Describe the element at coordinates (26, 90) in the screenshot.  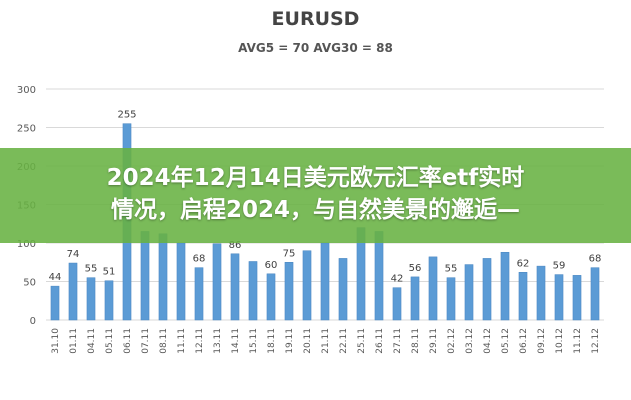
I see `y-tick-label: 300` at that location.